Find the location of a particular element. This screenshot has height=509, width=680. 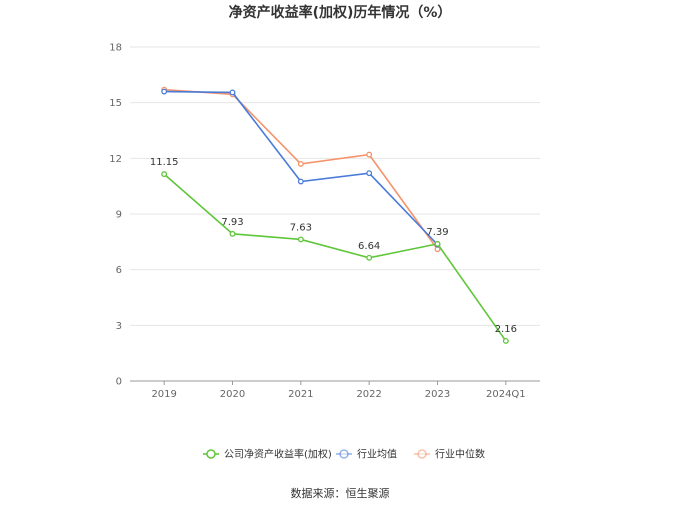

data-label: 11.15 is located at coordinates (164, 162).